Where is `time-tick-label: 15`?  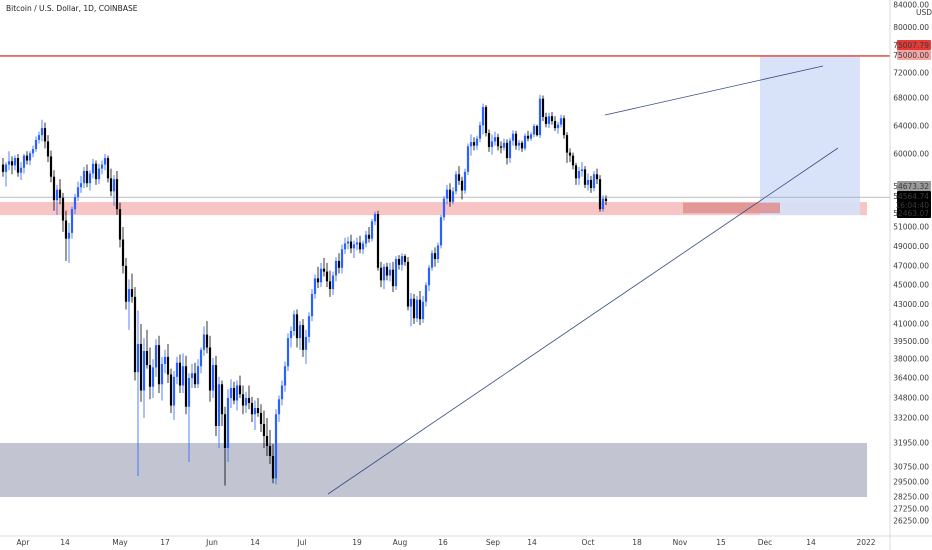
time-tick-label: 15 is located at coordinates (721, 542).